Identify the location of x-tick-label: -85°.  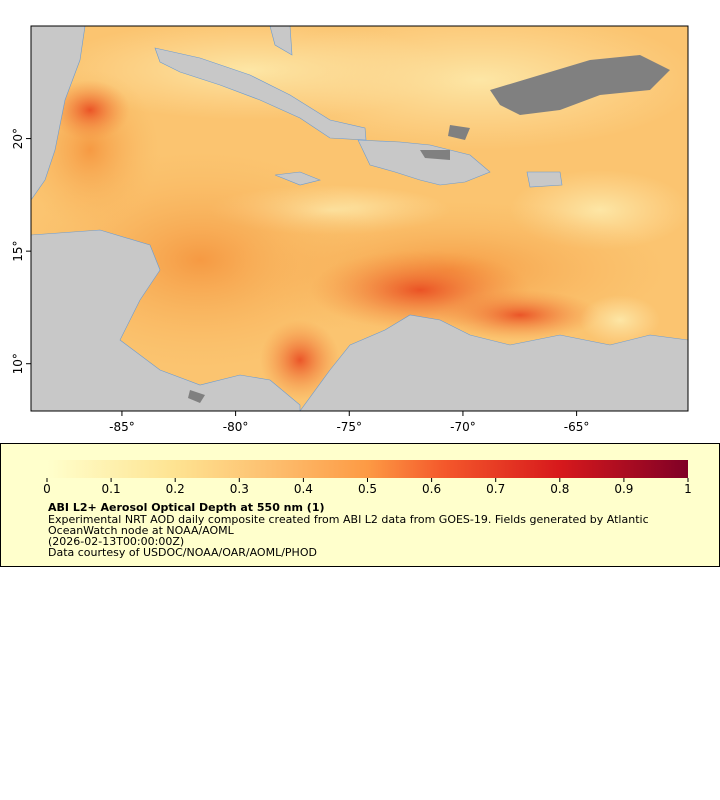
(122, 427).